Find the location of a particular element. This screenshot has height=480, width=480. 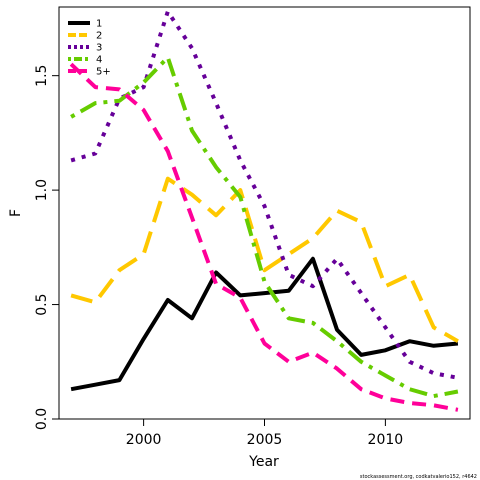

legend-label-1: 1 is located at coordinates (99, 24).